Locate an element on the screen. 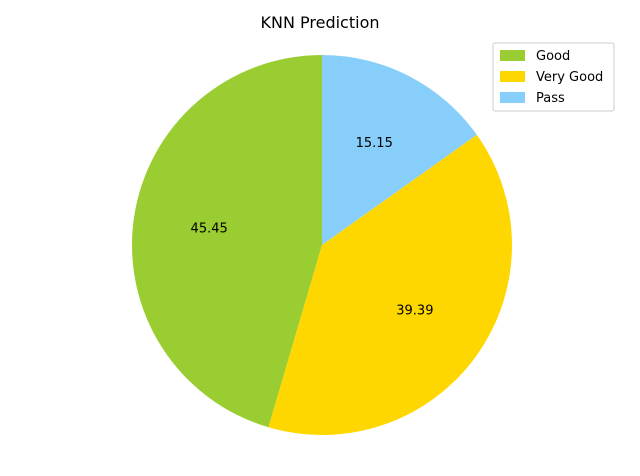  legend: Good Very Good Pass is located at coordinates (553, 77).